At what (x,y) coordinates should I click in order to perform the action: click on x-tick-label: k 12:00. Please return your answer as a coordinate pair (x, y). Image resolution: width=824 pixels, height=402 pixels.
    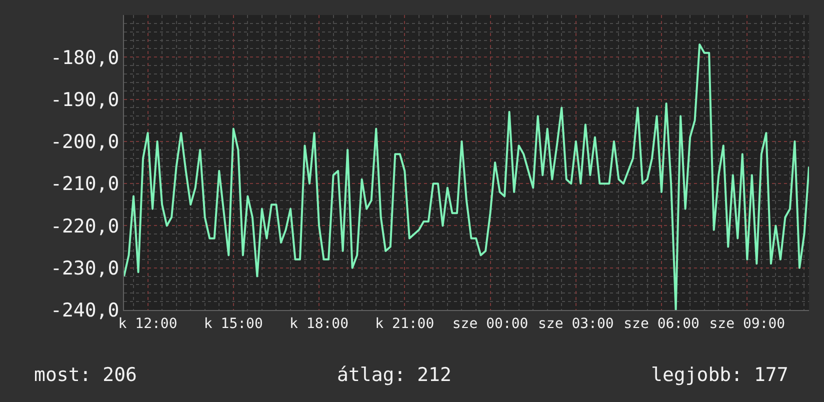
    Looking at the image, I should click on (148, 324).